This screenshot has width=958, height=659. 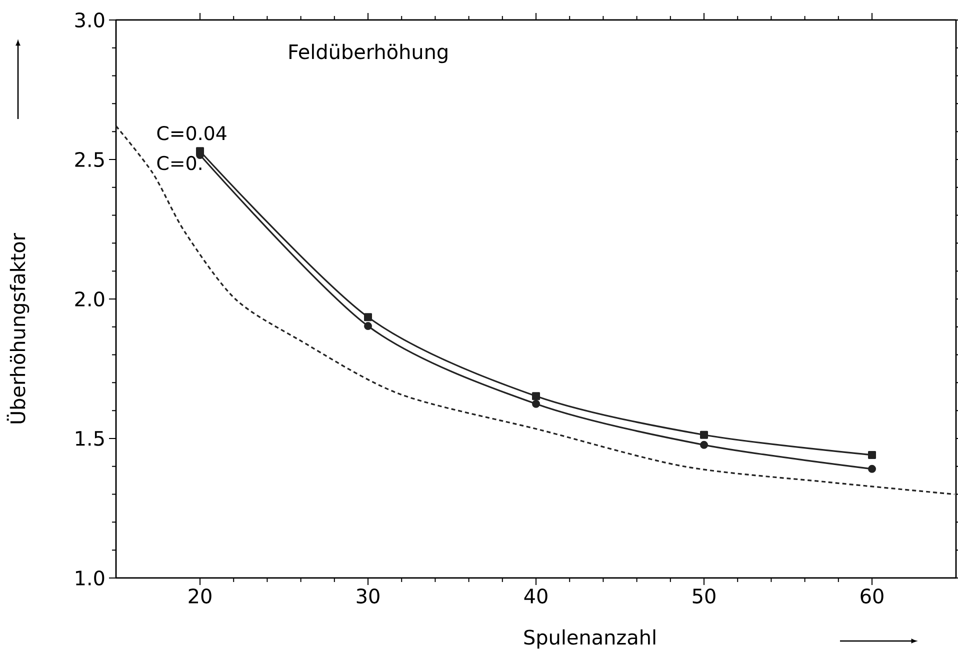 What do you see at coordinates (18, 328) in the screenshot?
I see `y-axis-title: Überhöhungsfaktor` at bounding box center [18, 328].